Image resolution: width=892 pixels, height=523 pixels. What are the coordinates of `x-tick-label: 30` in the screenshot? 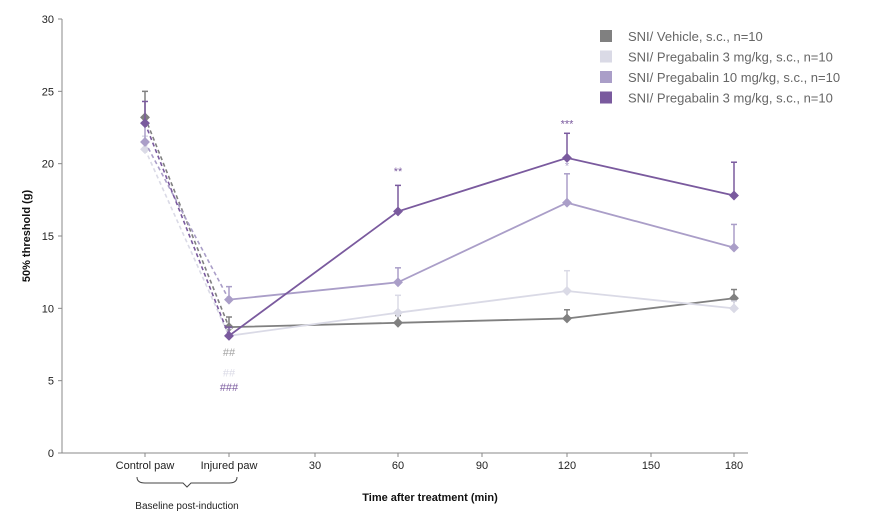 It's located at (315, 466).